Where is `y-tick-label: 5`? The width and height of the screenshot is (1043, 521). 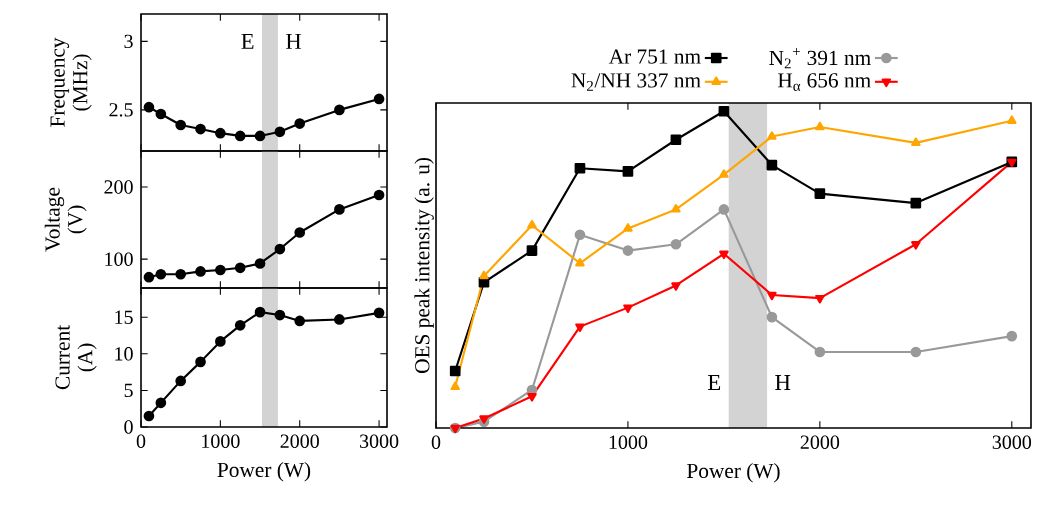 y-tick-label: 5 is located at coordinates (128, 390).